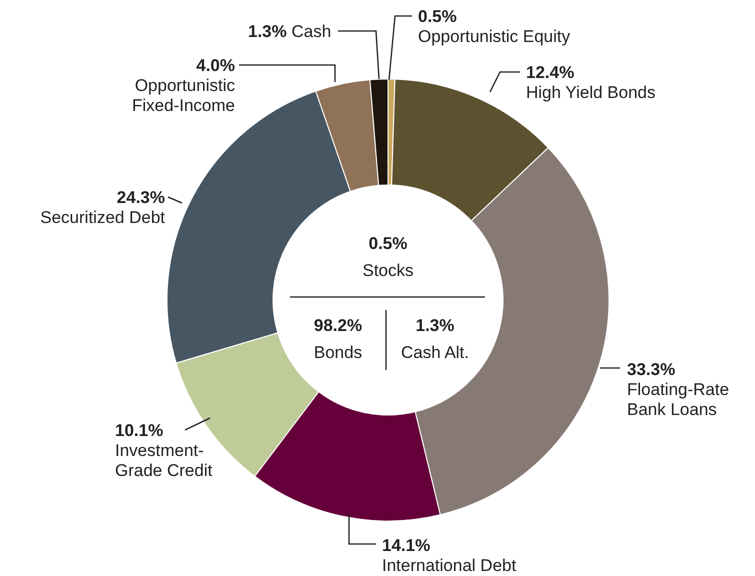  What do you see at coordinates (164, 460) in the screenshot?
I see `slice-label: Investment- Grade Credit` at bounding box center [164, 460].